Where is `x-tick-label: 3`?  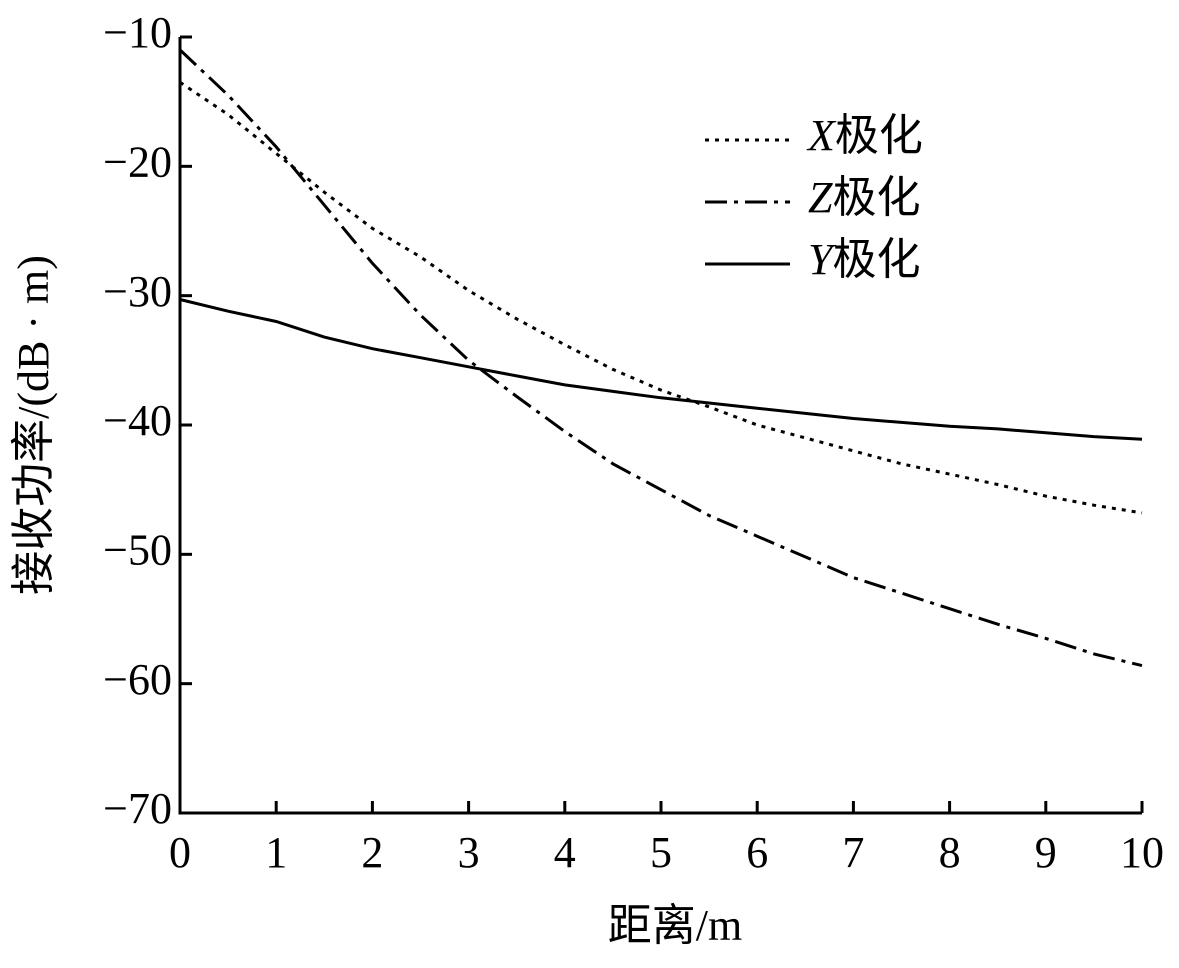
x-tick-label: 3 is located at coordinates (469, 852).